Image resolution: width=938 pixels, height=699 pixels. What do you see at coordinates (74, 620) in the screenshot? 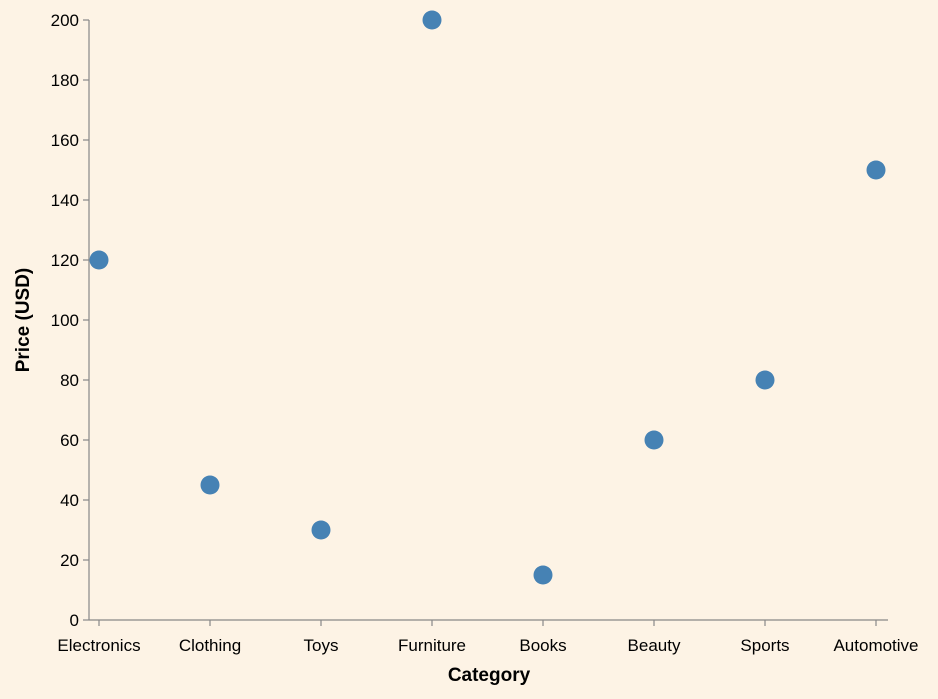
I see `y-tick-label: 0` at bounding box center [74, 620].